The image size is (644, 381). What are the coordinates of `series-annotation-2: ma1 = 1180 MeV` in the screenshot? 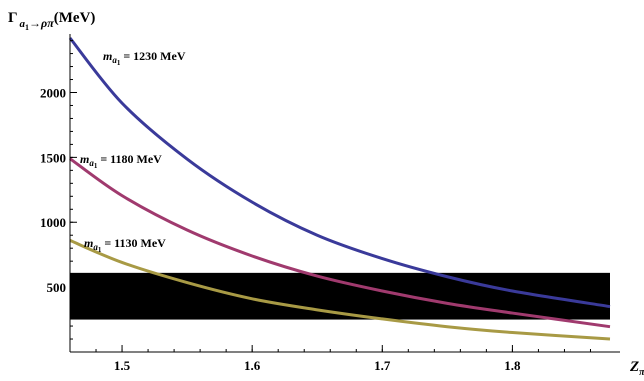 It's located at (121, 161).